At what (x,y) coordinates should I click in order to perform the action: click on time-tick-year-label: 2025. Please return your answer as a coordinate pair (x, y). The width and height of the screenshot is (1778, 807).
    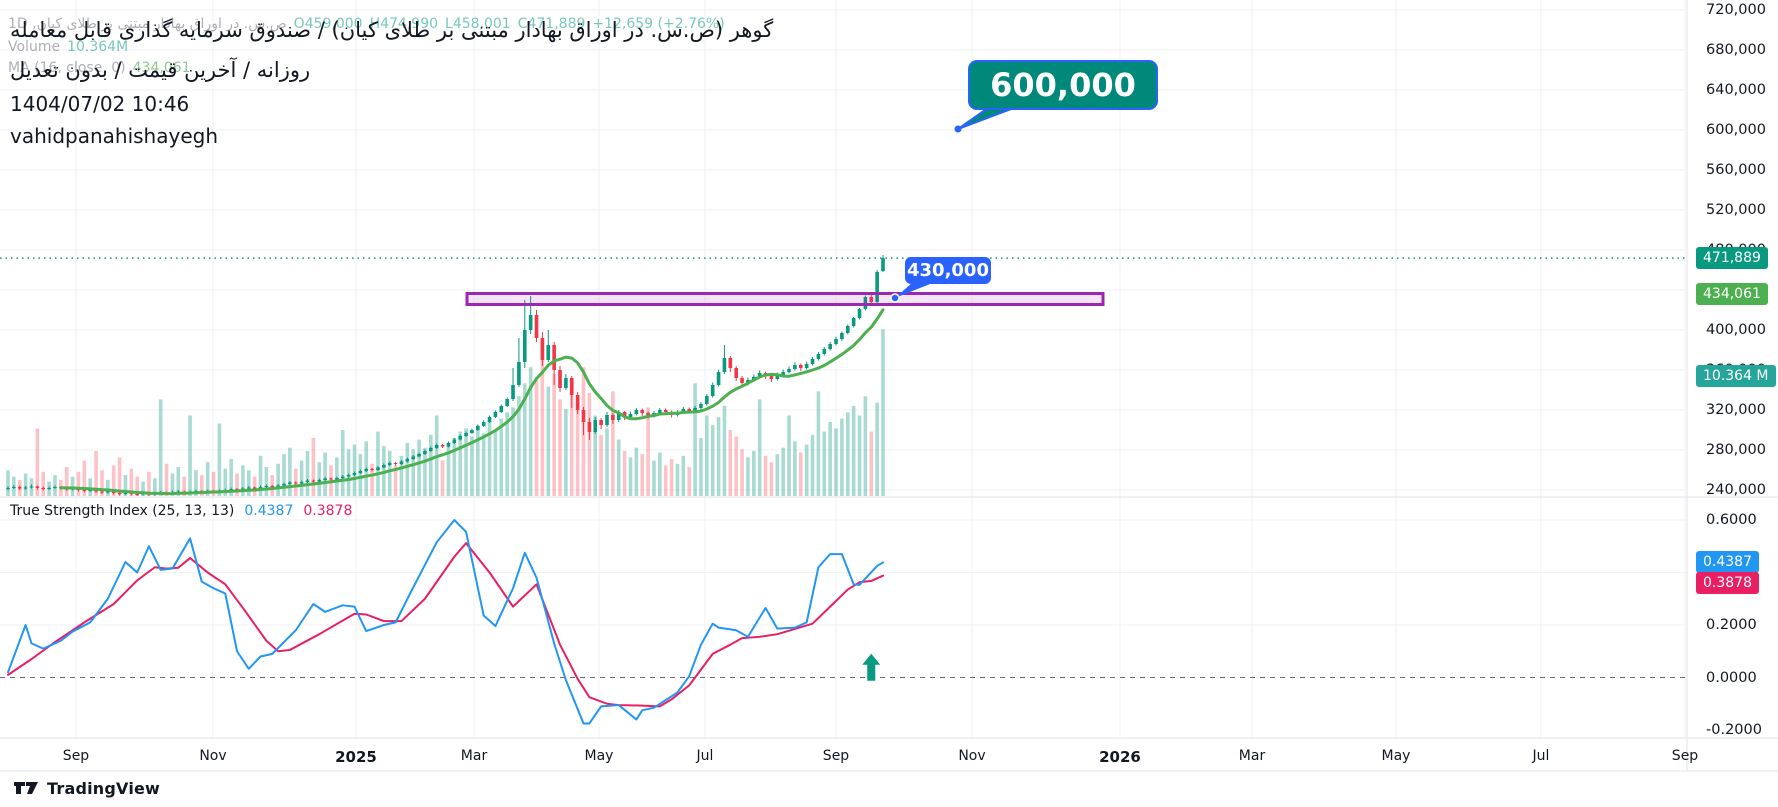
    Looking at the image, I should click on (356, 757).